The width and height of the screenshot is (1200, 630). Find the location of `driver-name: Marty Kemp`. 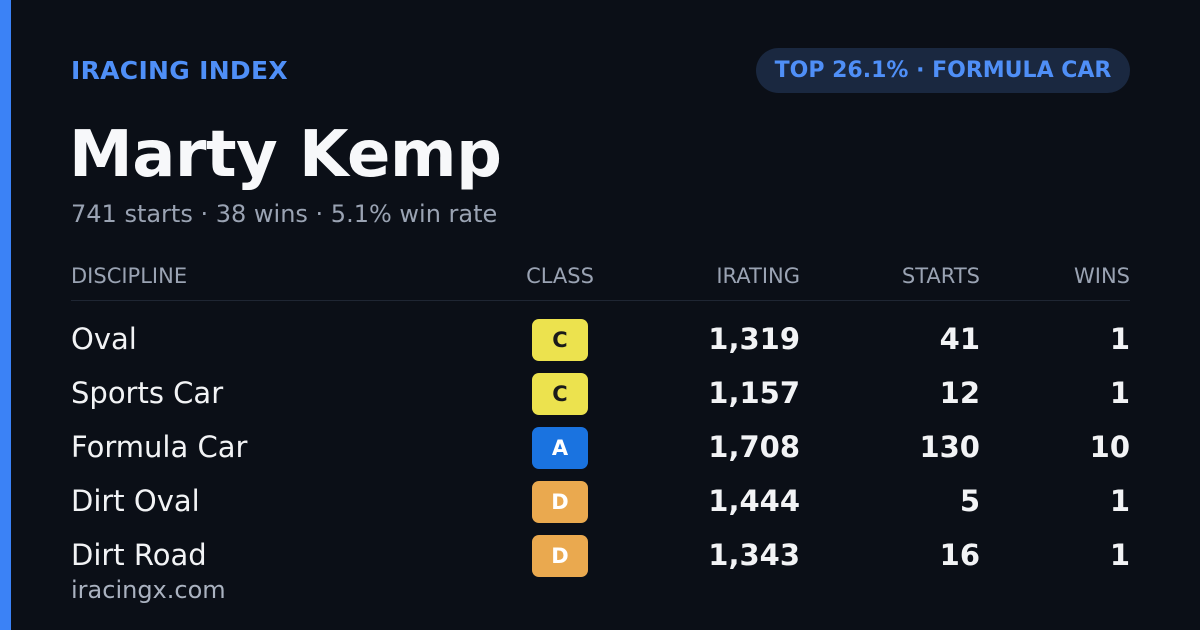

driver-name: Marty Kemp is located at coordinates (285, 155).